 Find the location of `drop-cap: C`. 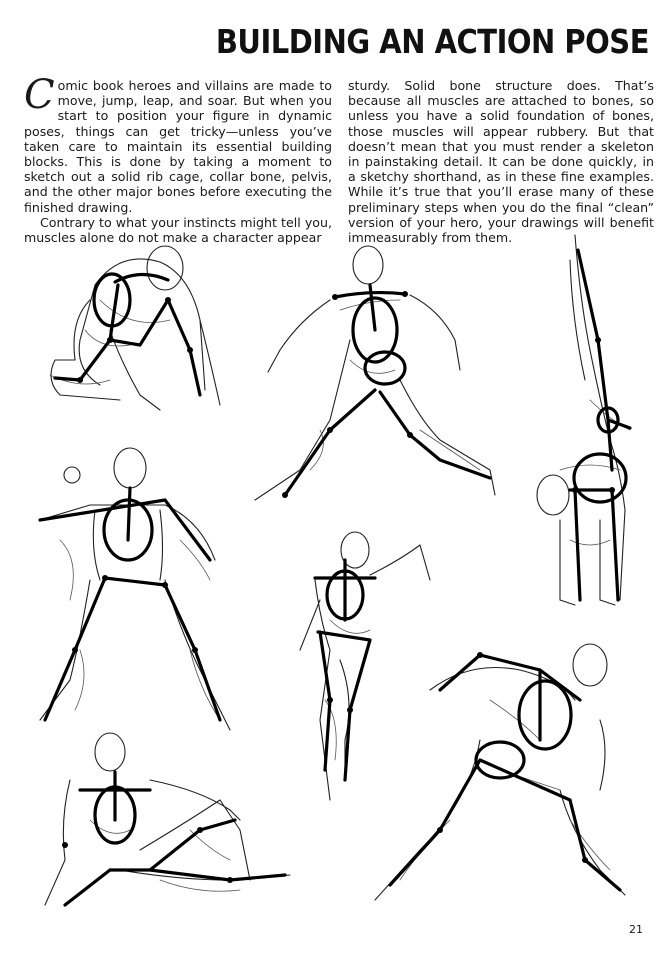

drop-cap: C is located at coordinates (39, 95).